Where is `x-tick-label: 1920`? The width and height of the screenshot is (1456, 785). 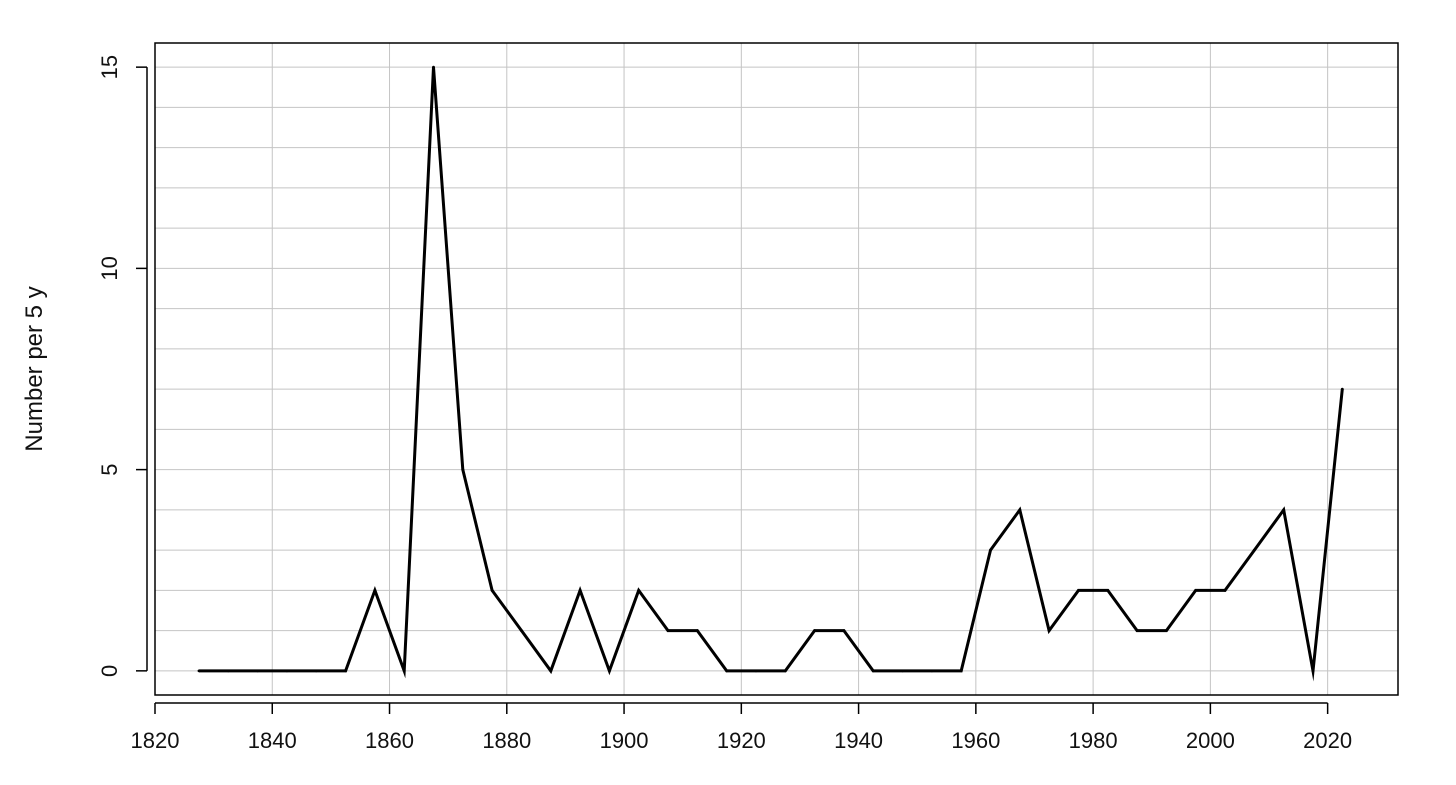 x-tick-label: 1920 is located at coordinates (741, 740).